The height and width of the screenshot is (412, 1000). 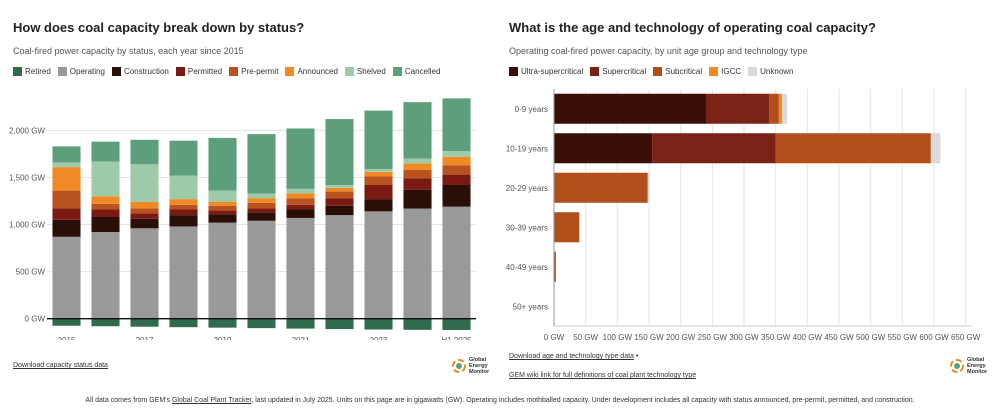 What do you see at coordinates (552, 71) in the screenshot?
I see `legend-label: Ultra-supercritical` at bounding box center [552, 71].